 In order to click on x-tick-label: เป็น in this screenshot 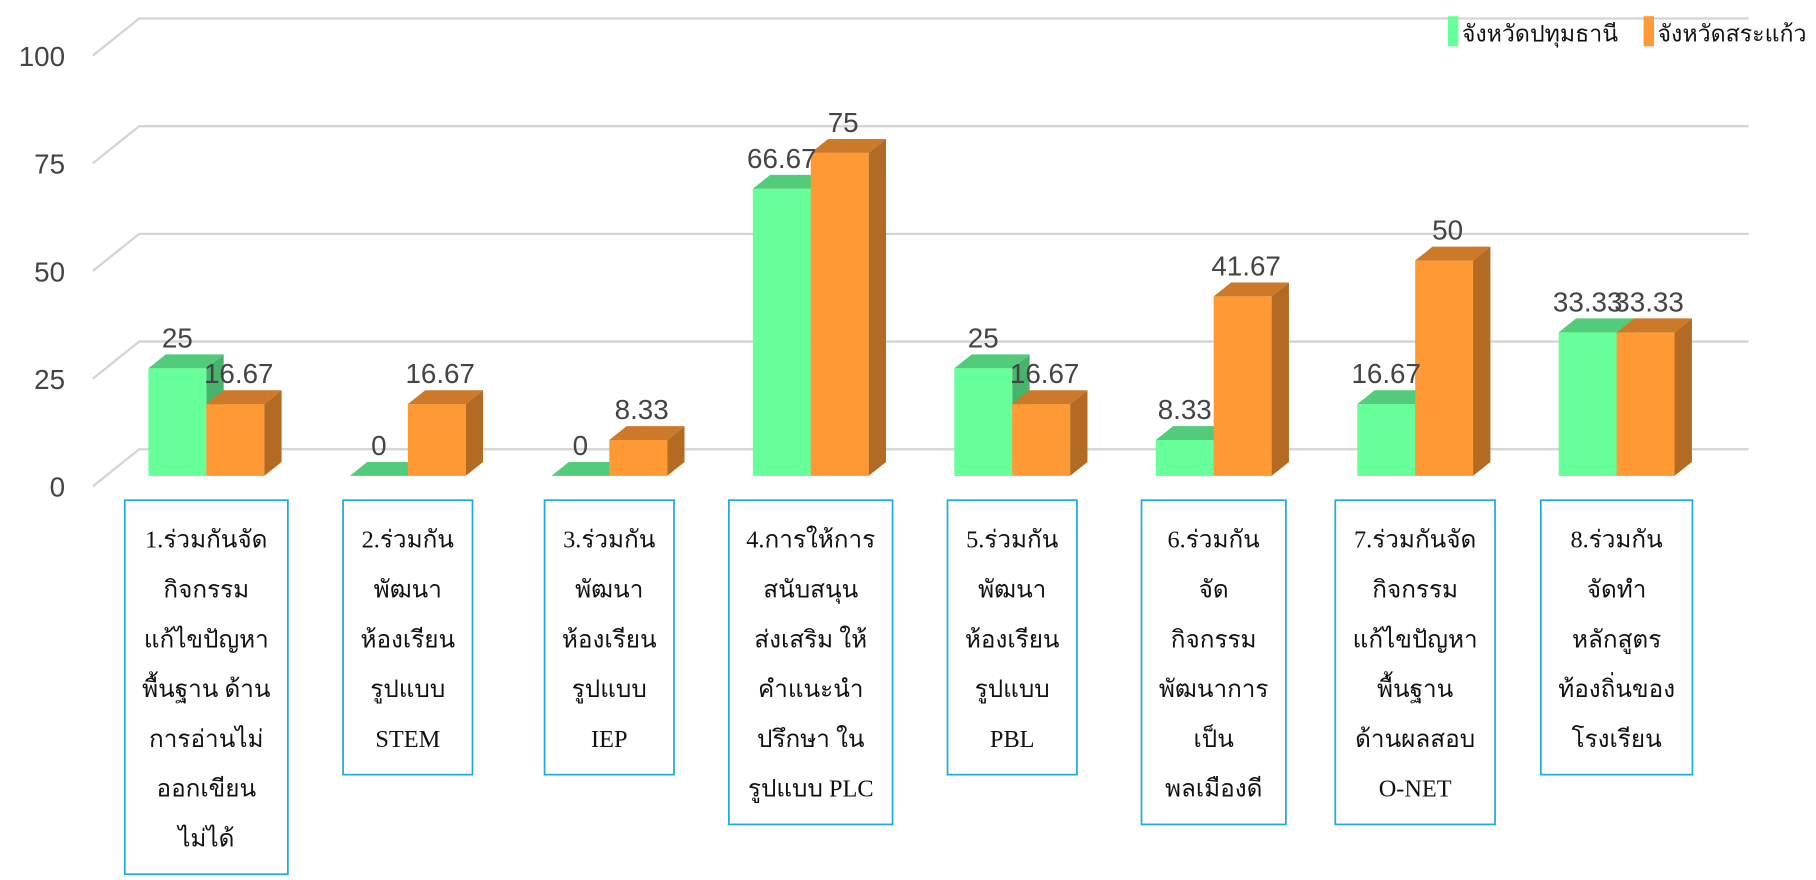, I will do `click(1214, 738)`.